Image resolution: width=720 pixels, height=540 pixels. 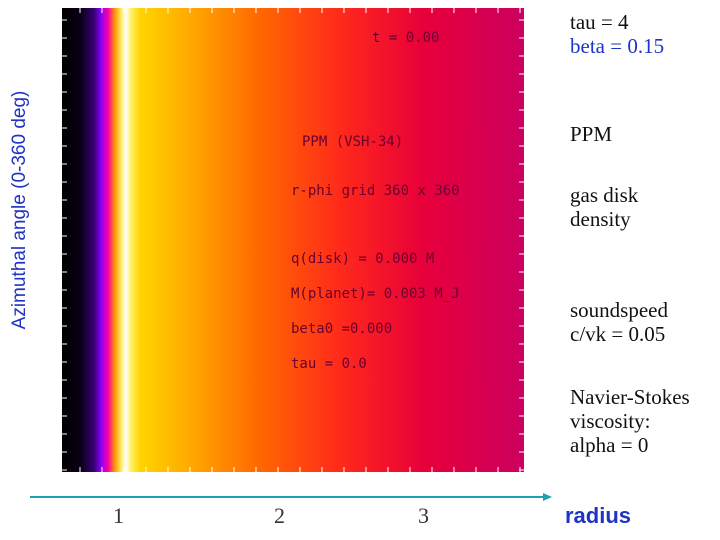 I want to click on quantity-line-2: density, so click(x=600, y=219).